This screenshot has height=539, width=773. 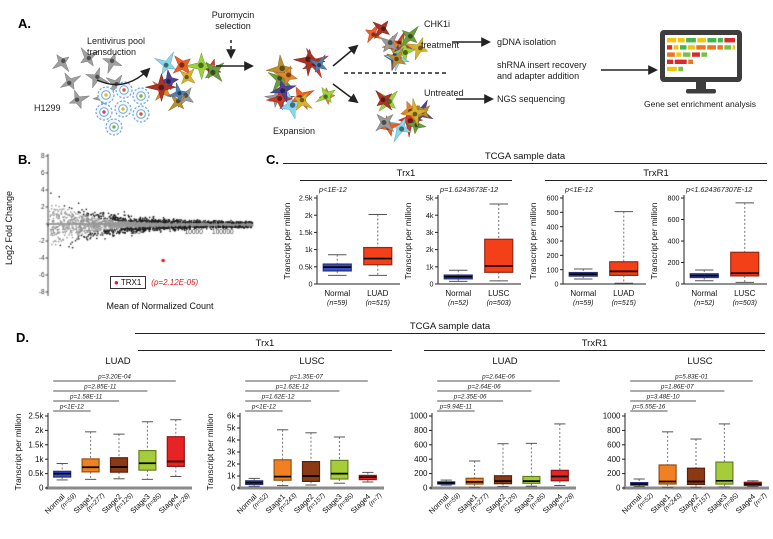 I want to click on ngs-label: NGS sequencing, so click(x=531, y=99).